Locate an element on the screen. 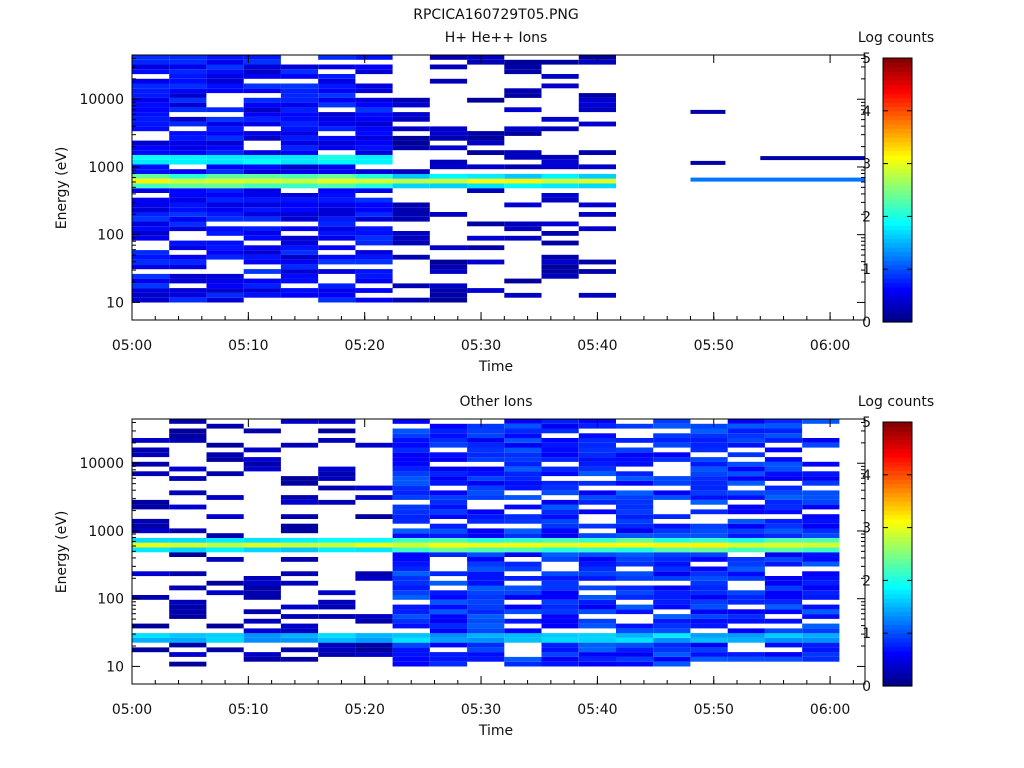 This screenshot has height=768, width=1024. x-tick-label: 06:00 is located at coordinates (830, 710).